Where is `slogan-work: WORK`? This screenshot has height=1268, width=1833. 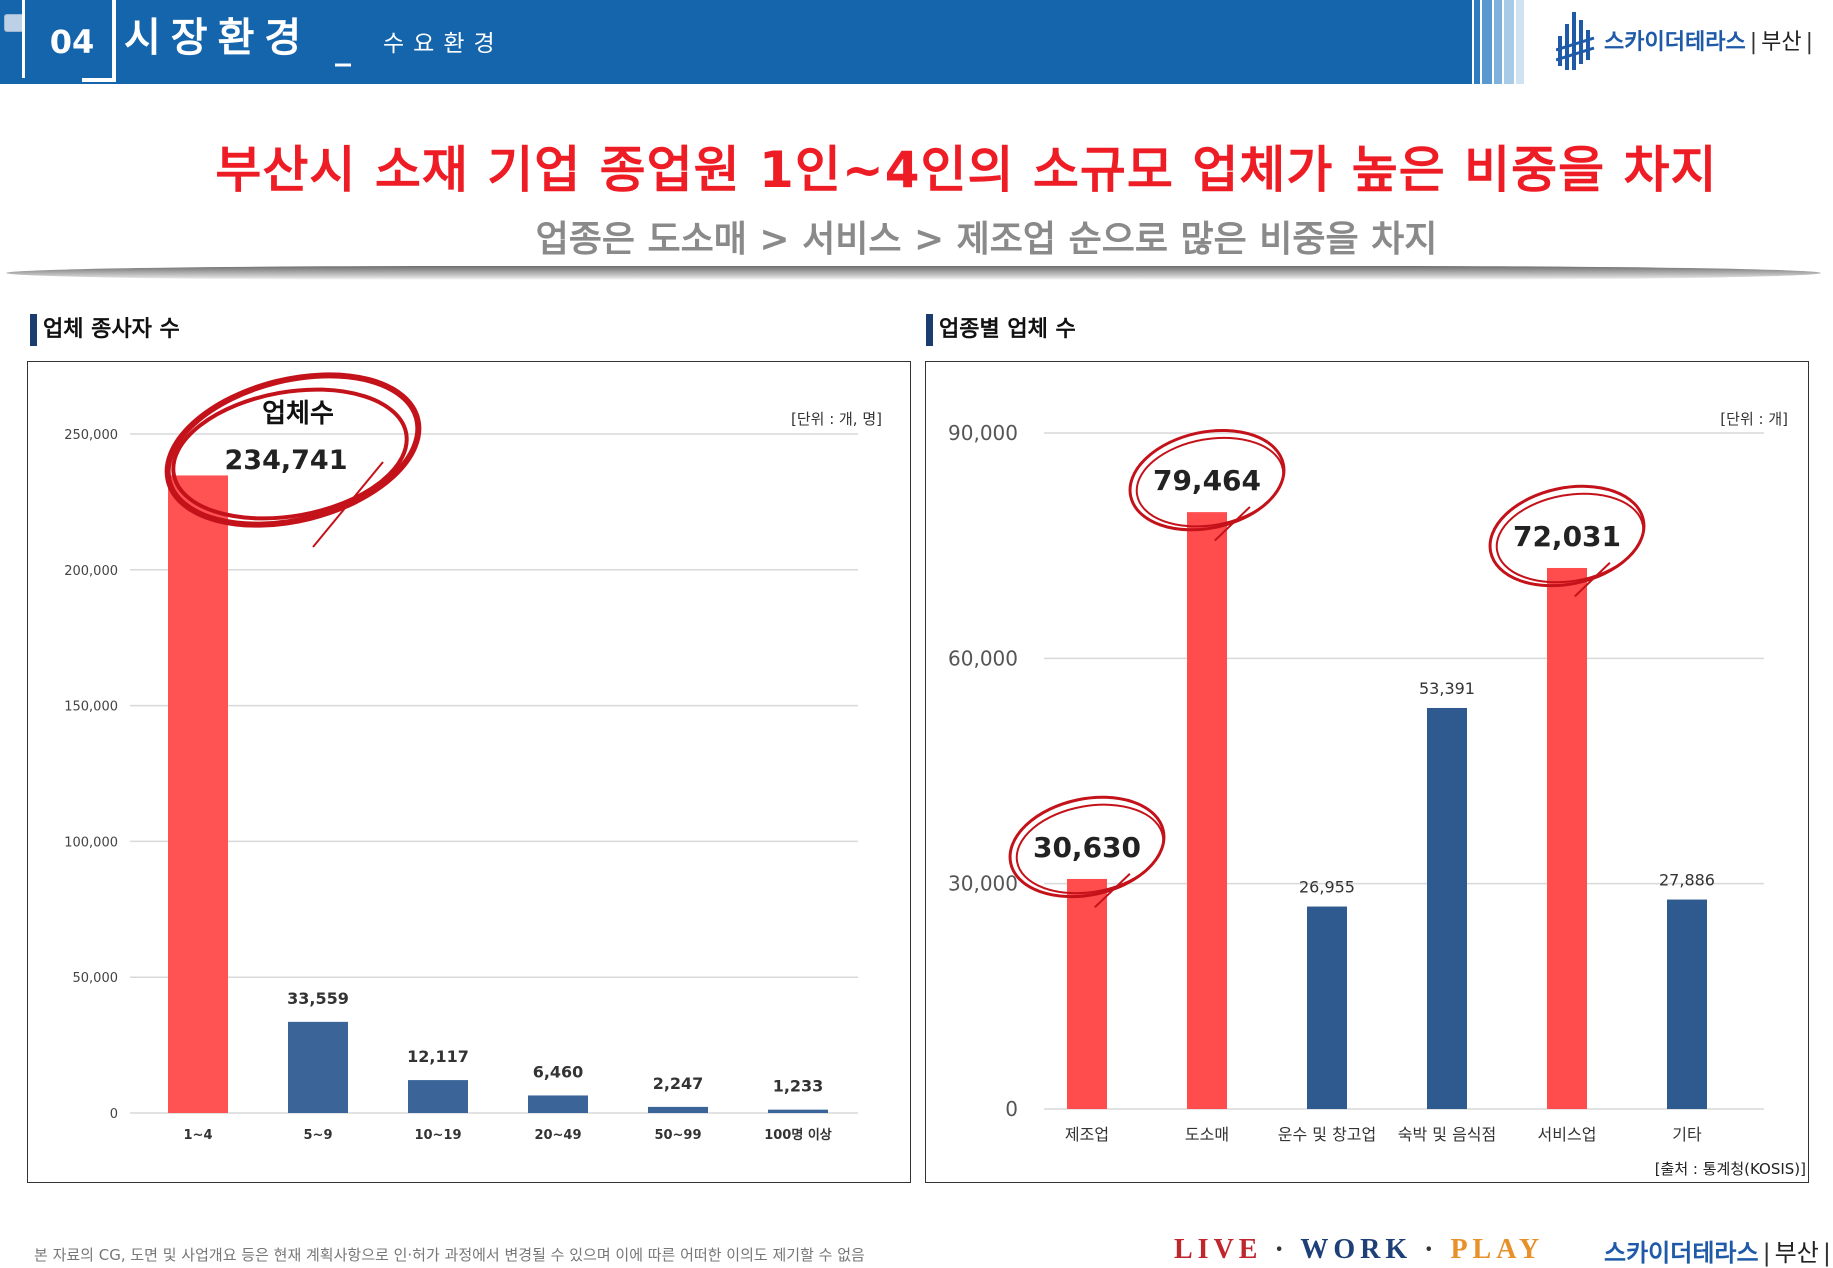 slogan-work: WORK is located at coordinates (1356, 1249).